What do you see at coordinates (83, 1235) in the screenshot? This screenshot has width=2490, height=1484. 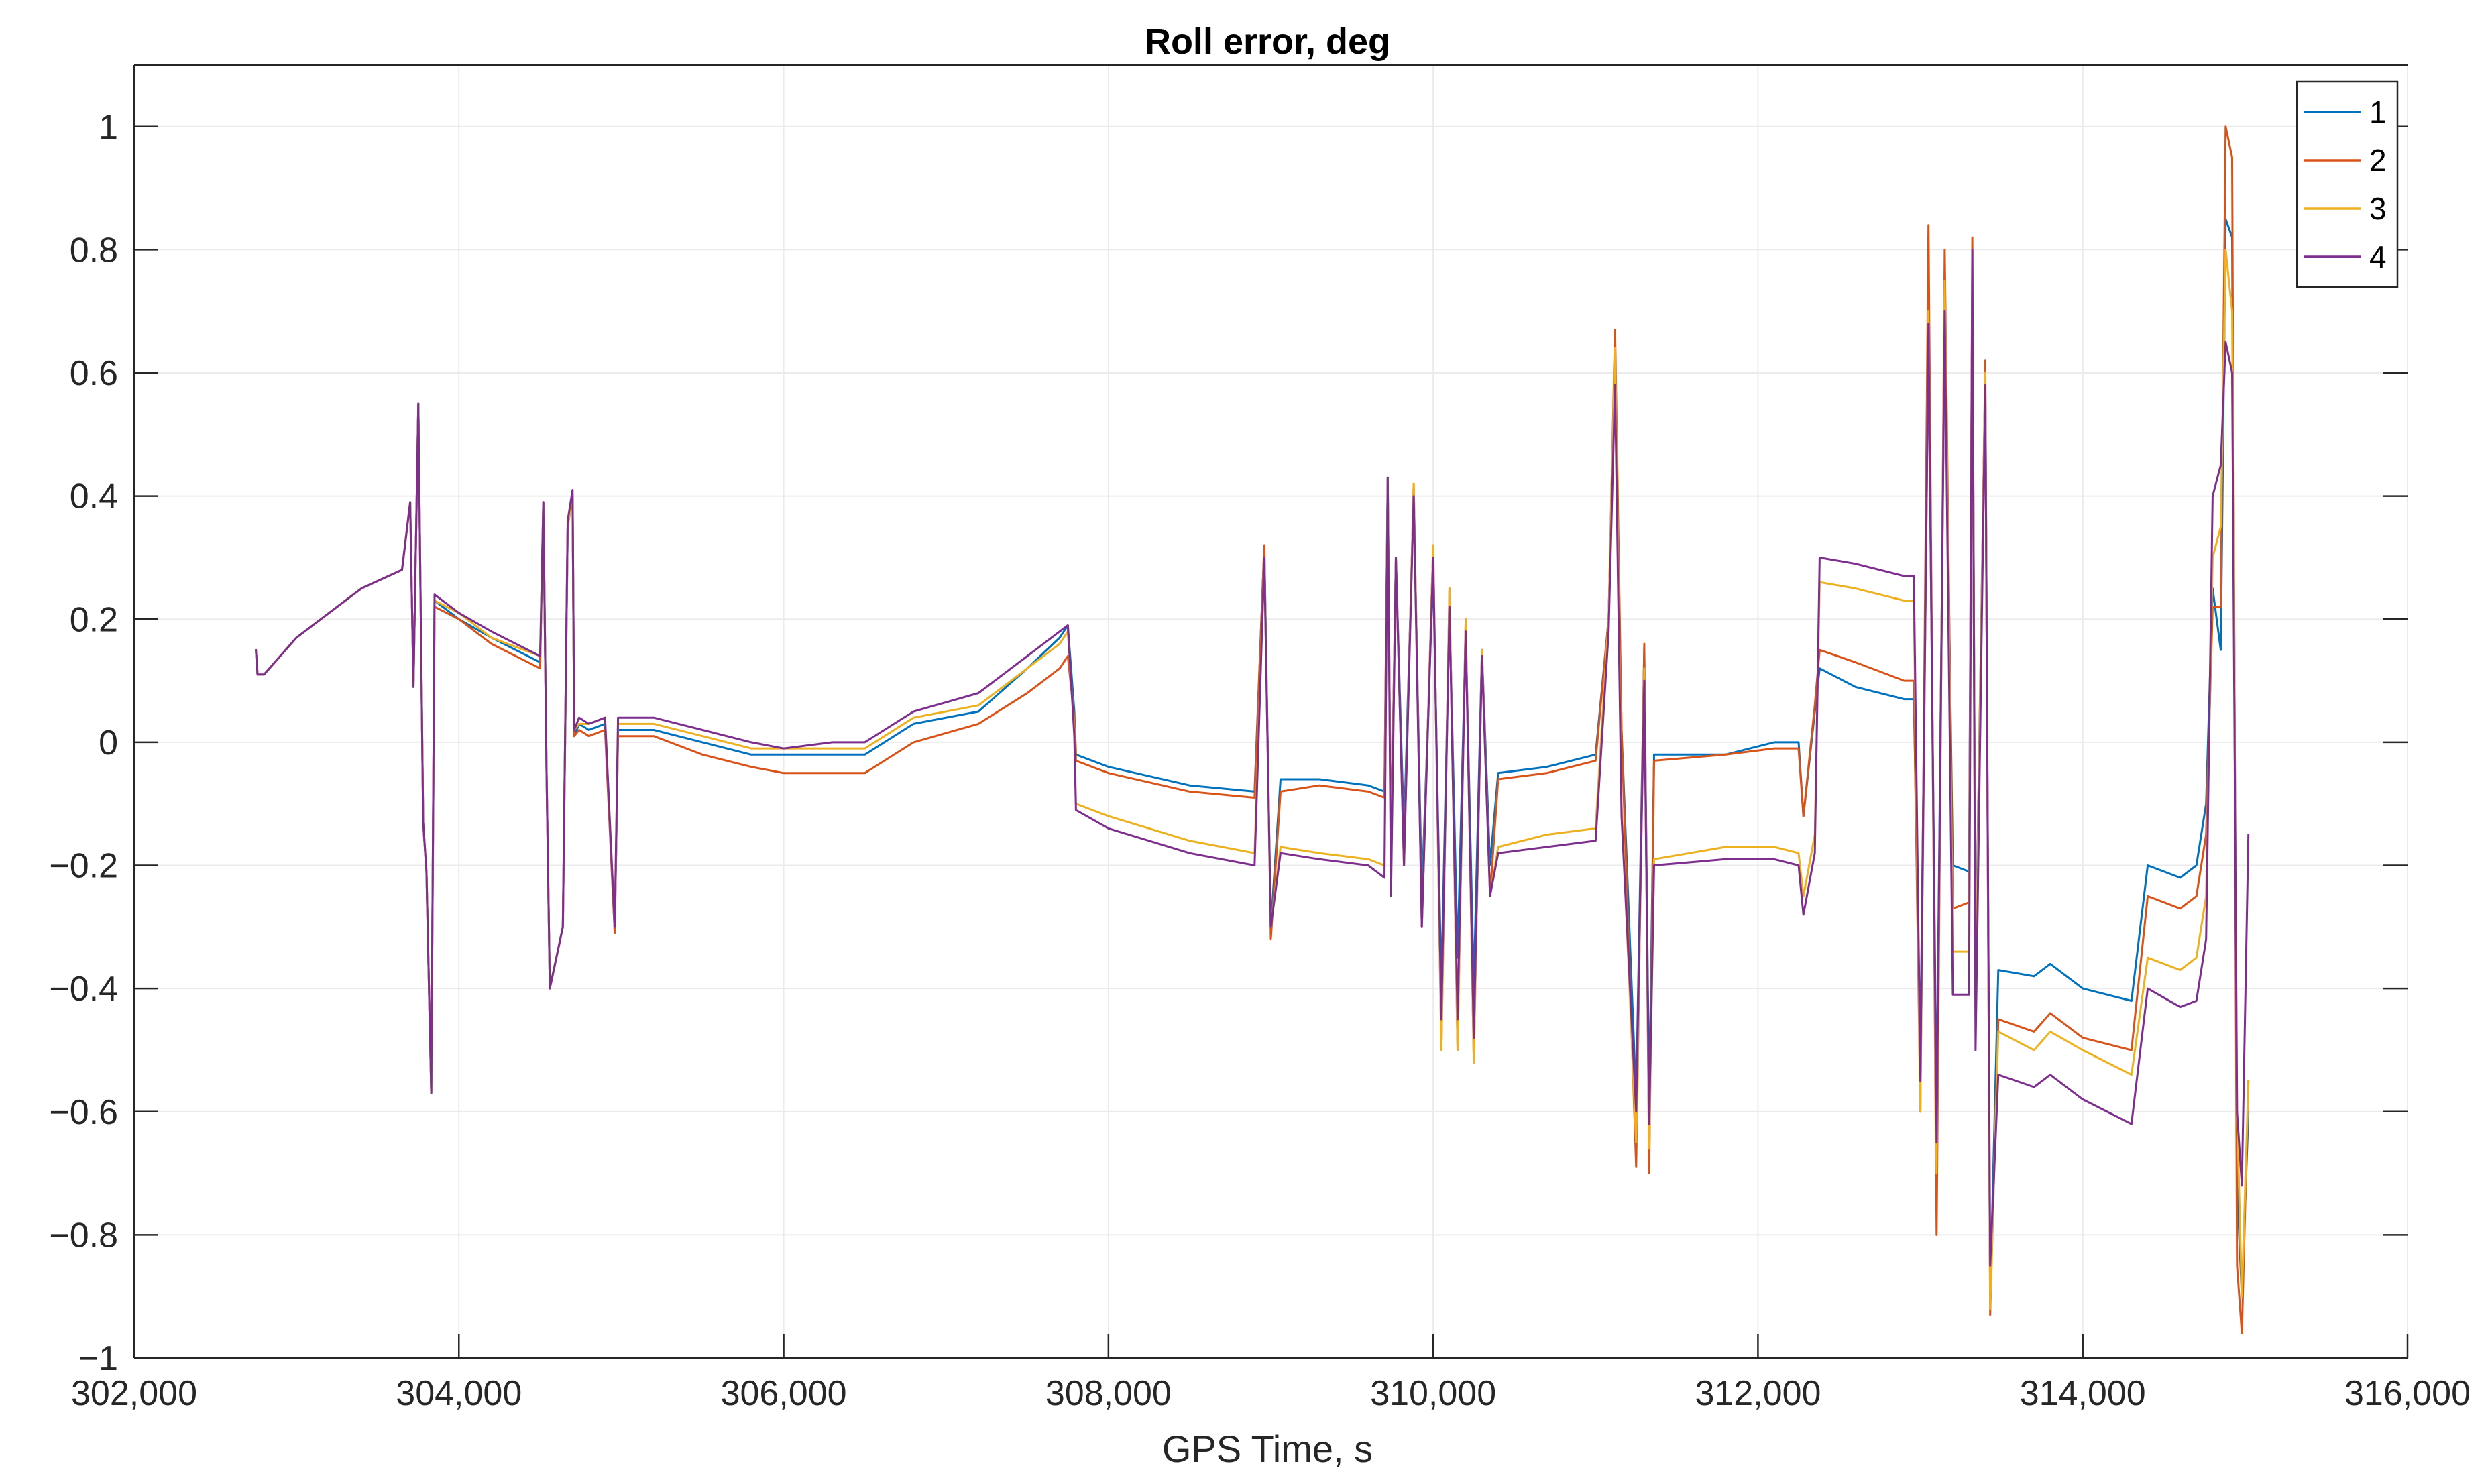 I see `y-tick-label: −0.8` at bounding box center [83, 1235].